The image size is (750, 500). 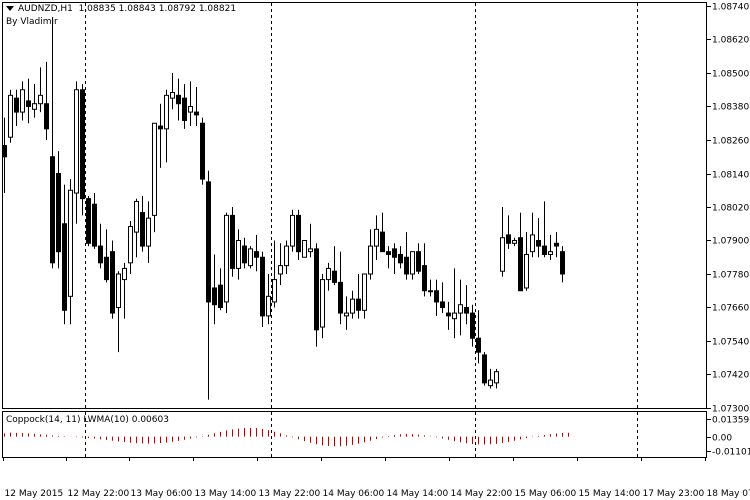 What do you see at coordinates (730, 8) in the screenshot?
I see `price-tick-label: 1.08740` at bounding box center [730, 8].